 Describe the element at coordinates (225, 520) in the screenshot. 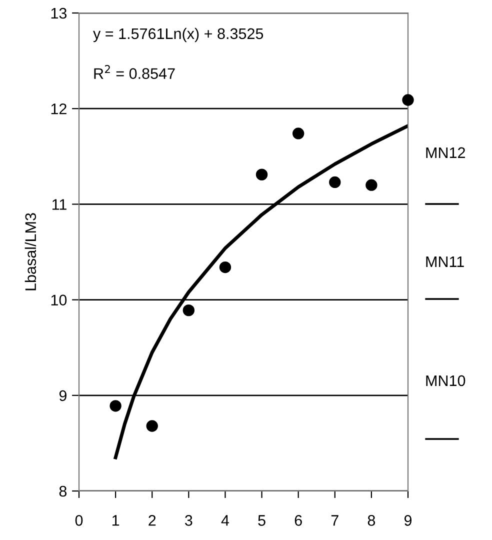

I see `x-tick-label: 4` at that location.